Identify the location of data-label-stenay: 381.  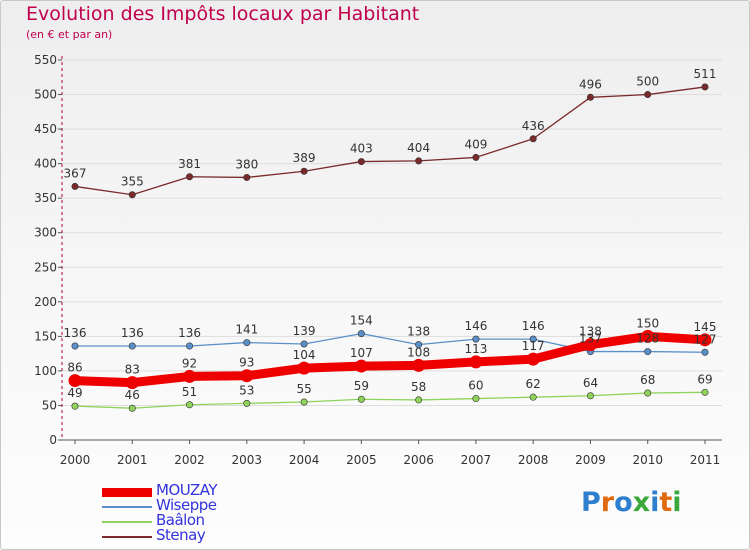
(189, 164).